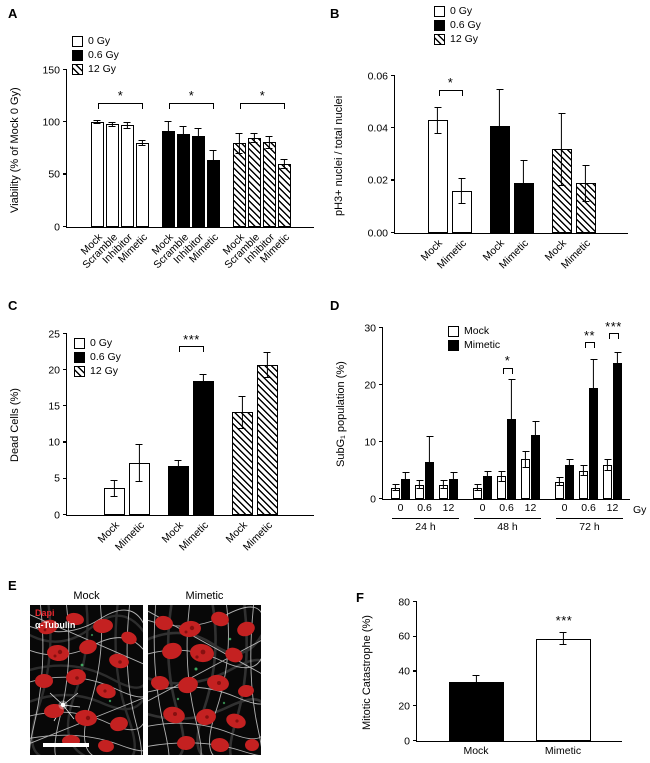  What do you see at coordinates (506, 420) in the screenshot?
I see `bar-groups: 0 0.6 12 0 0.6 12 0 0.6 12` at bounding box center [506, 420].